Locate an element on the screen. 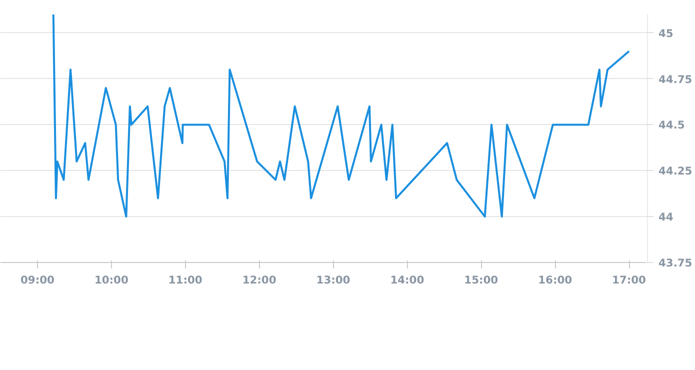 This screenshot has width=695, height=370. y-tick-label: 44.5 is located at coordinates (671, 125).